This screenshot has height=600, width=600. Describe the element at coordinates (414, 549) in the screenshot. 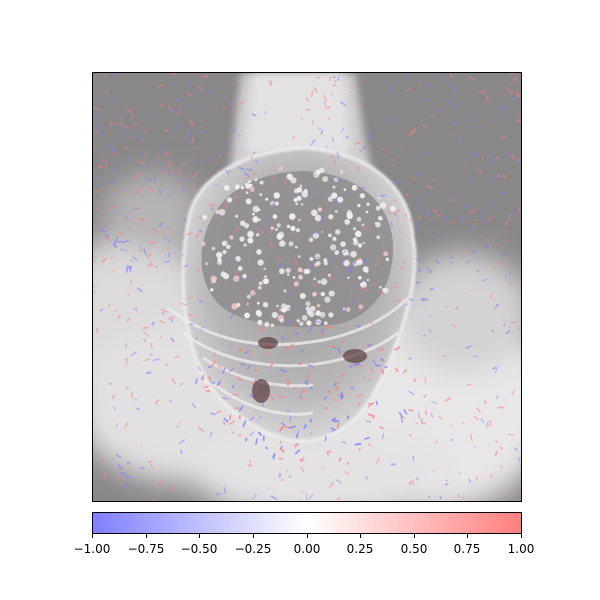

I see `colorbar-tick-label: 0.50` at that location.